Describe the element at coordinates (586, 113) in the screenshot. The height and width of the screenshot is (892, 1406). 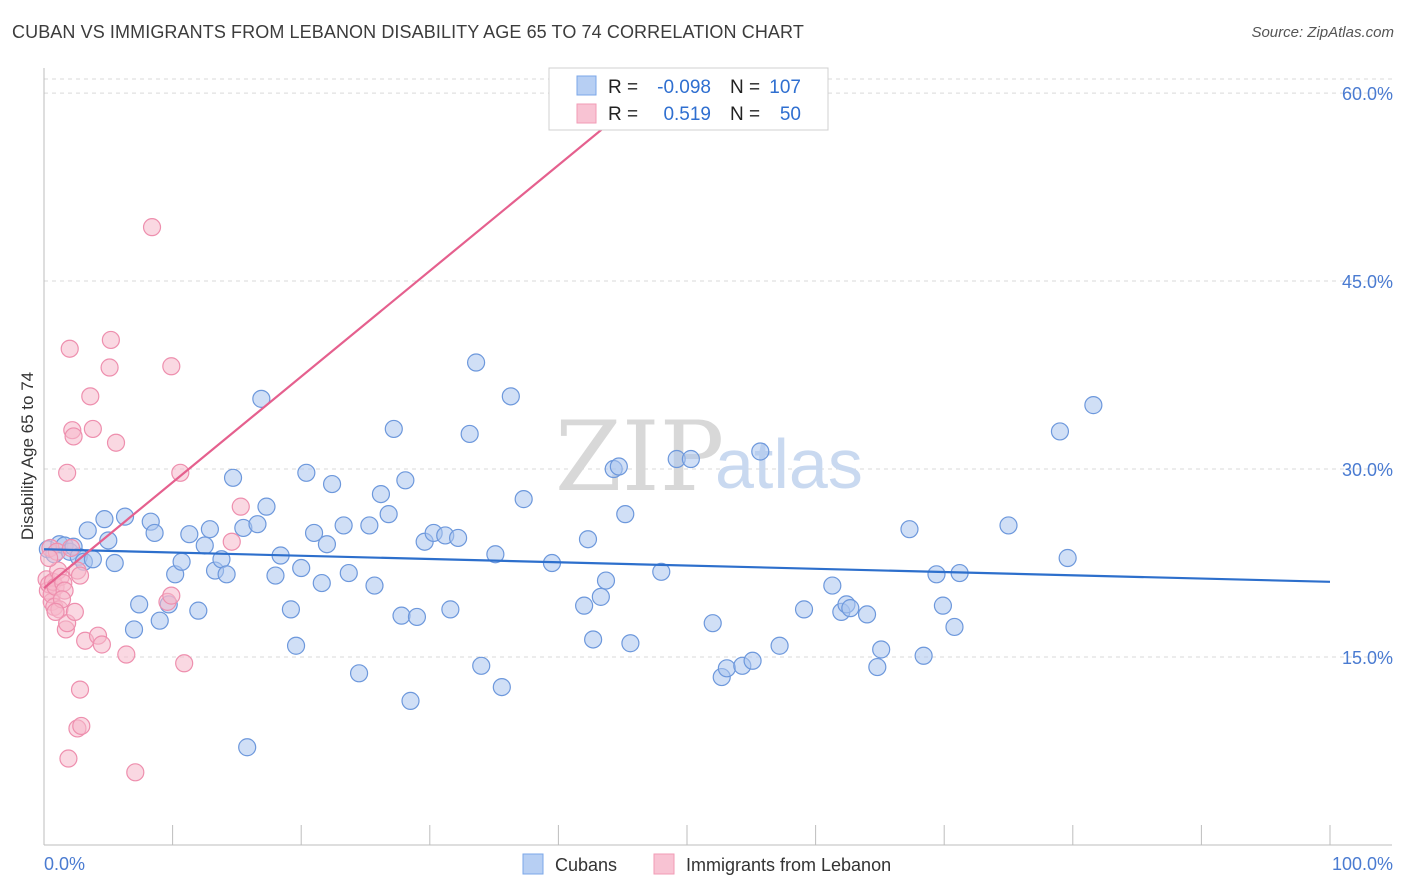
I see `legend-swatch-lebanon` at that location.